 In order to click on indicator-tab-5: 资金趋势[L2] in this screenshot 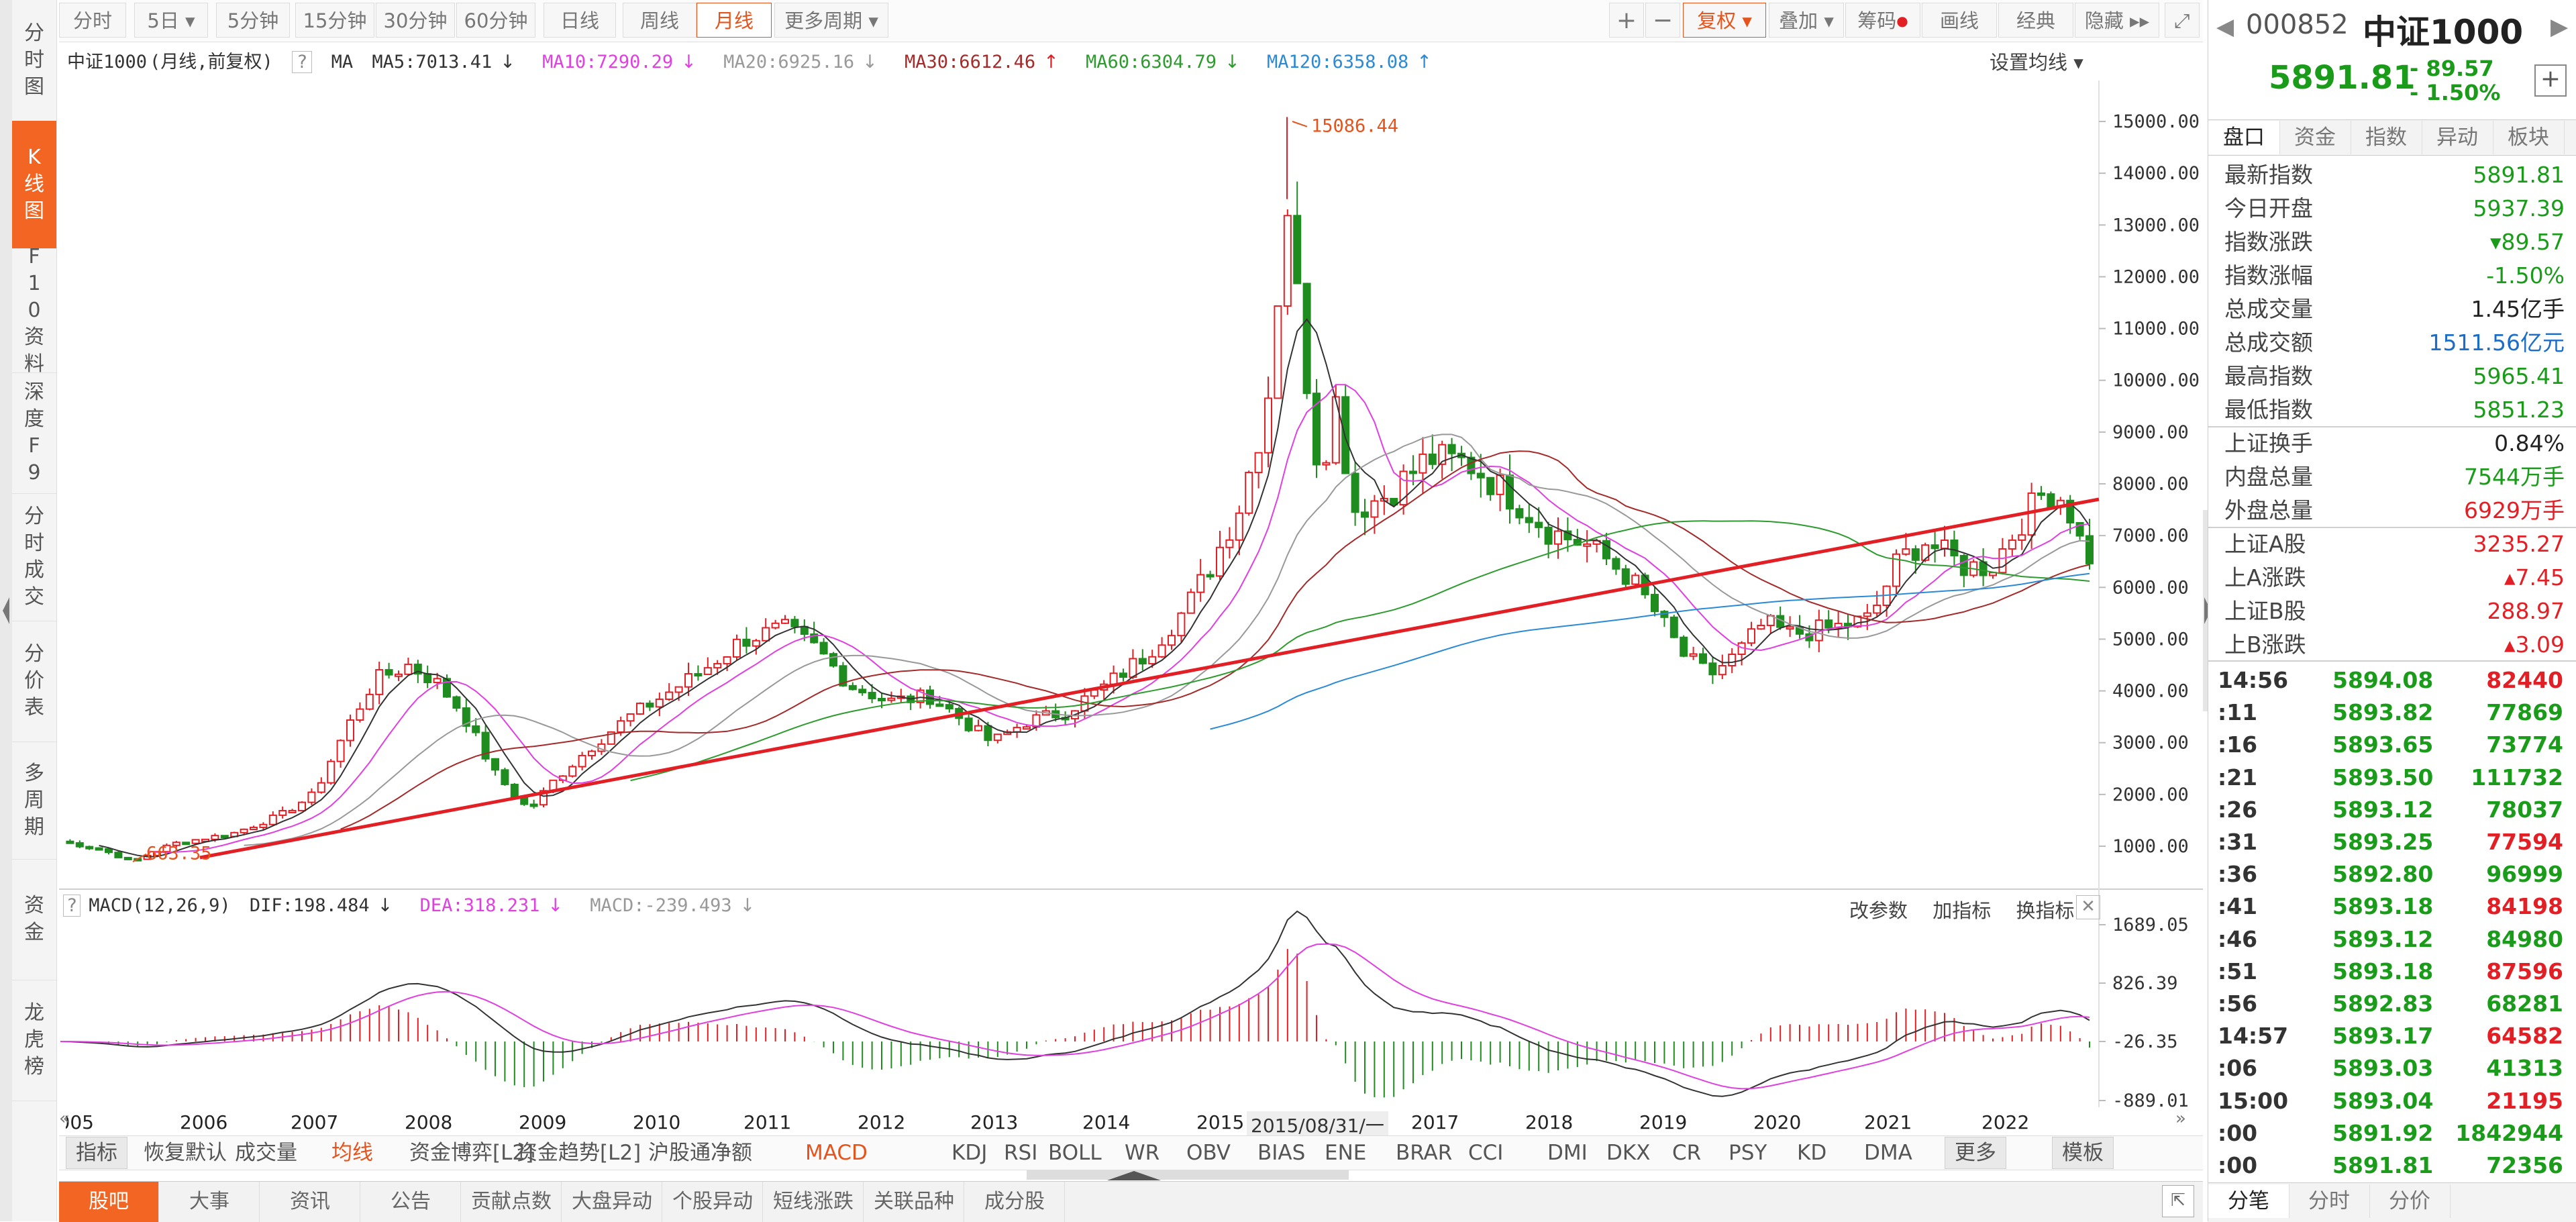, I will do `click(579, 1153)`.